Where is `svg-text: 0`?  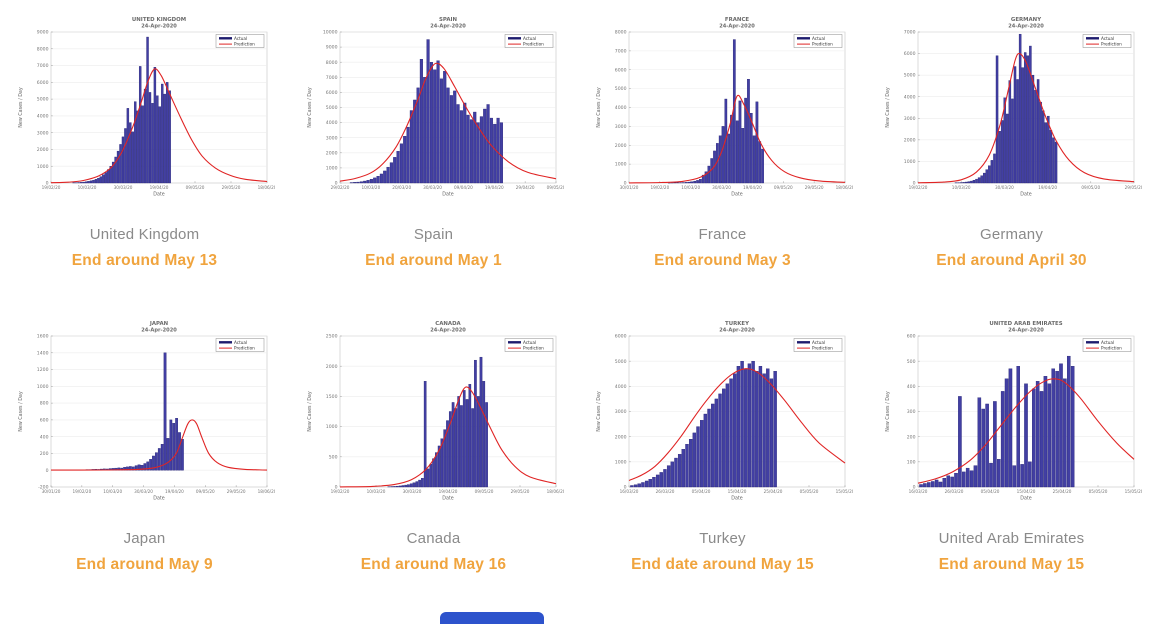 svg-text: 0 is located at coordinates (46, 471).